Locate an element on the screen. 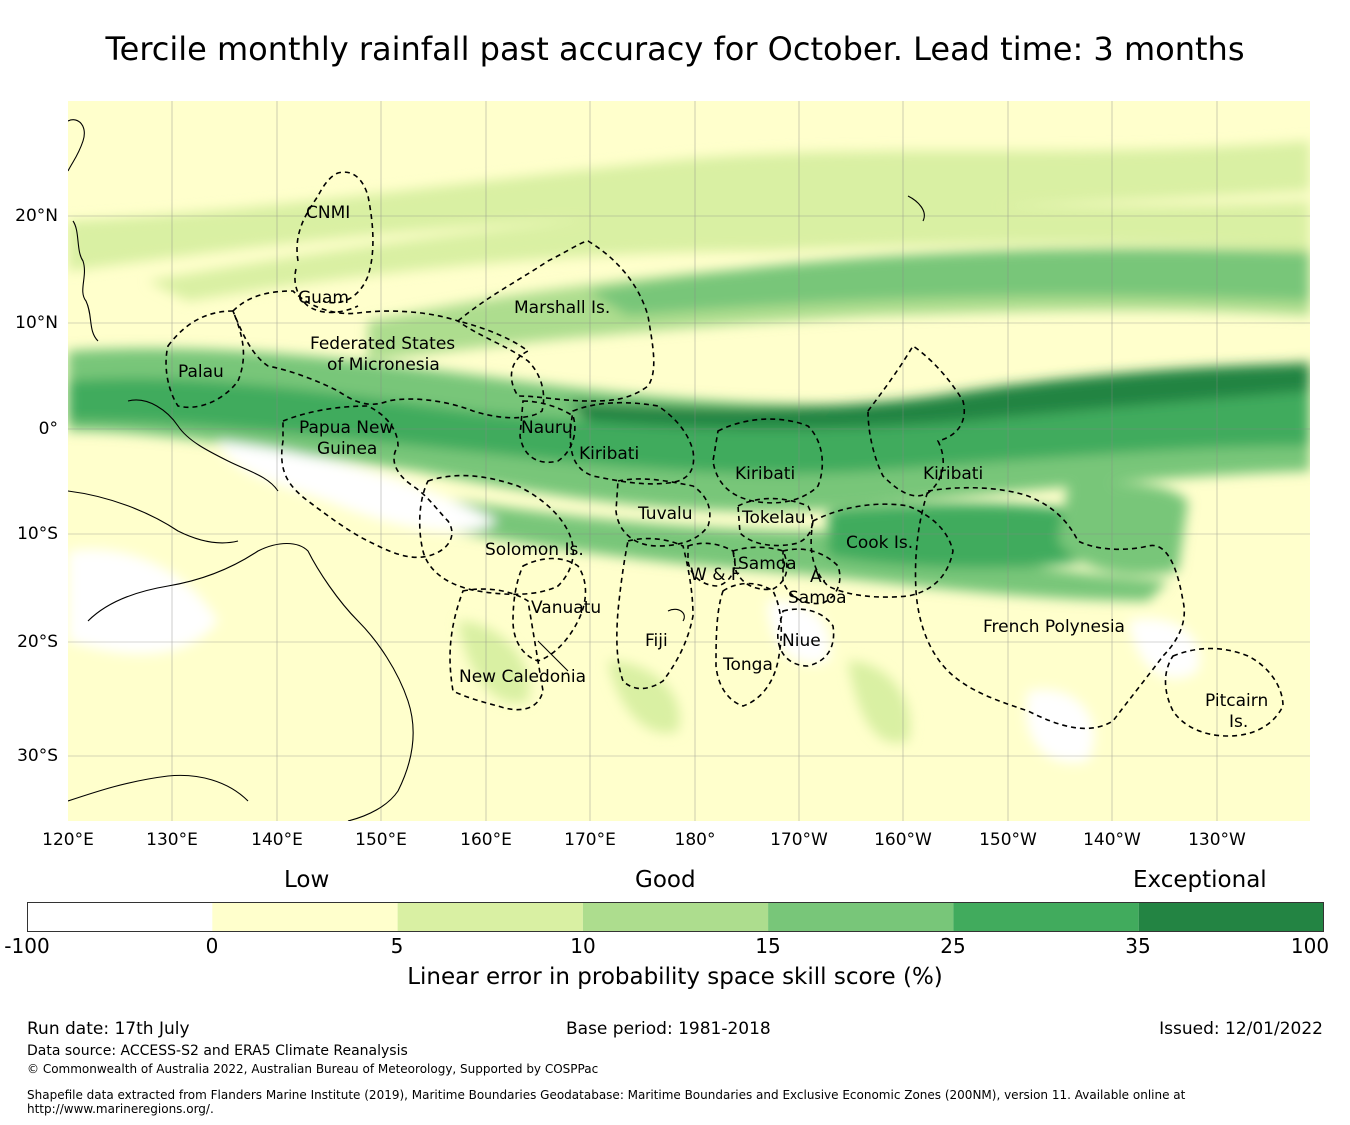 The width and height of the screenshot is (1350, 1125). lat-label-10s: 10°S is located at coordinates (37, 534).